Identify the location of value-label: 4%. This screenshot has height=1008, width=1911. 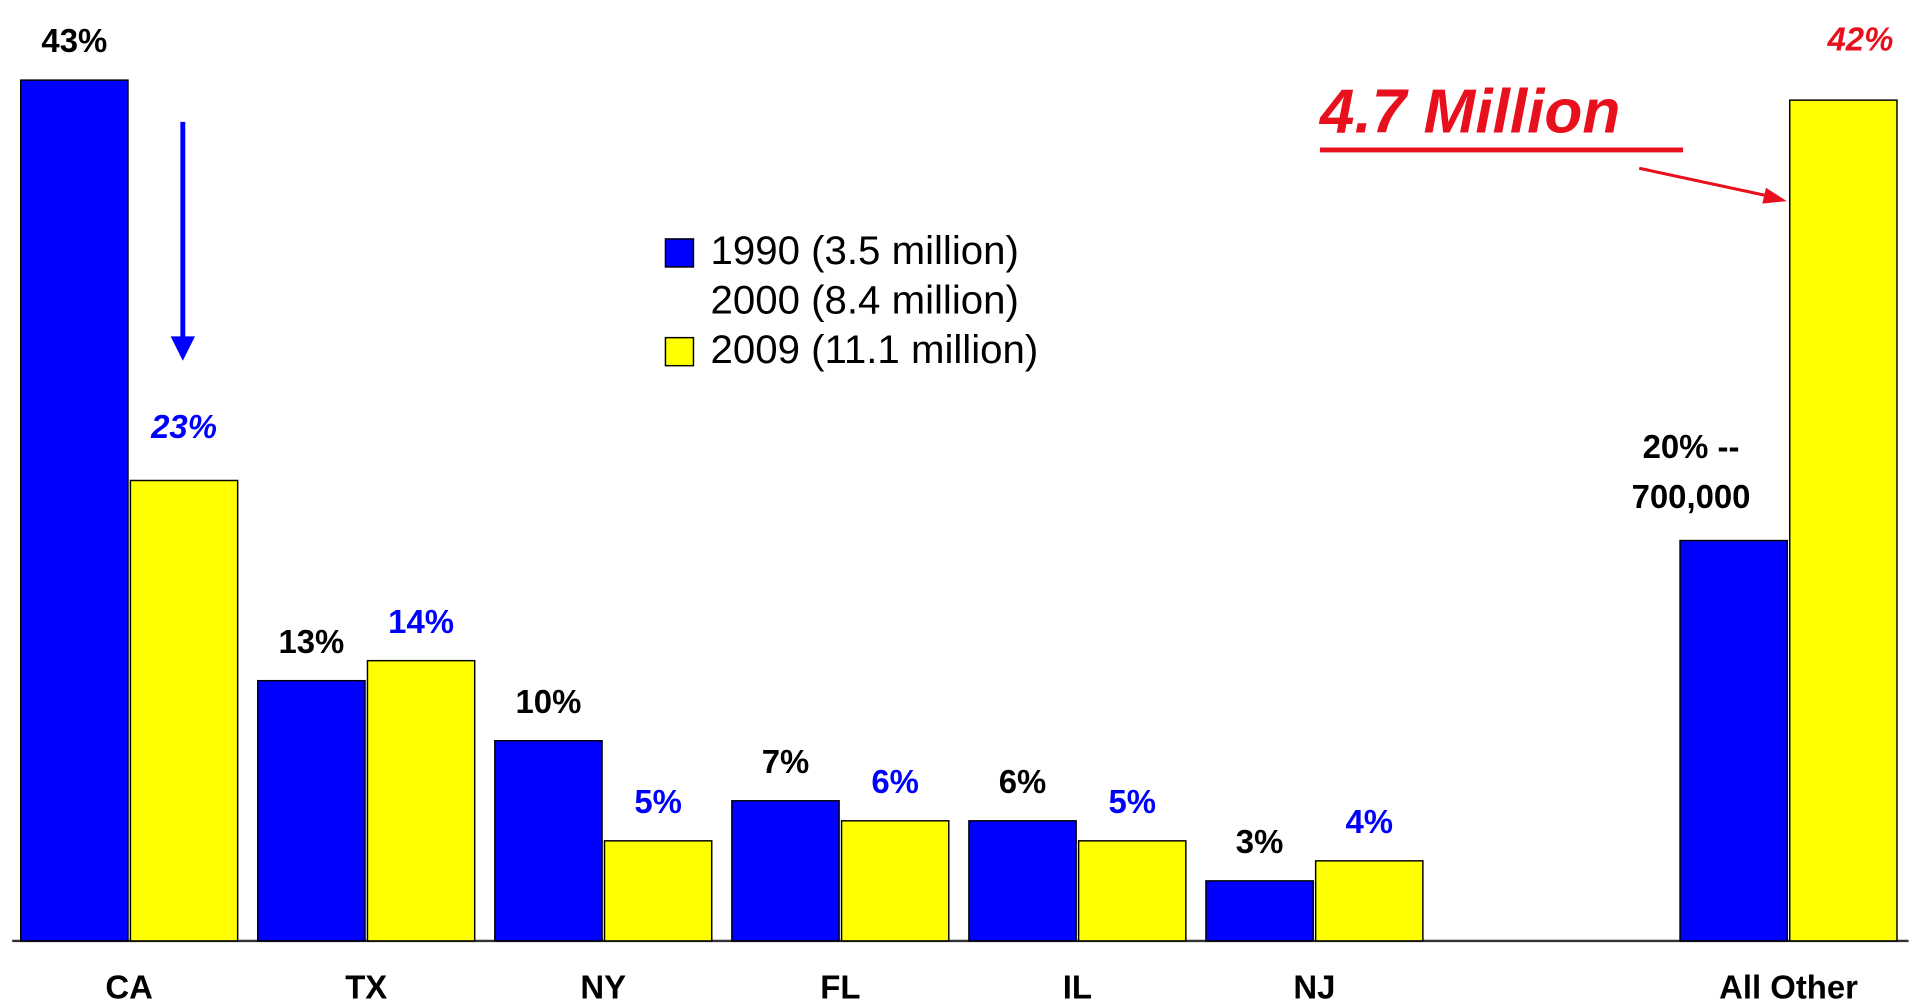
(1369, 821).